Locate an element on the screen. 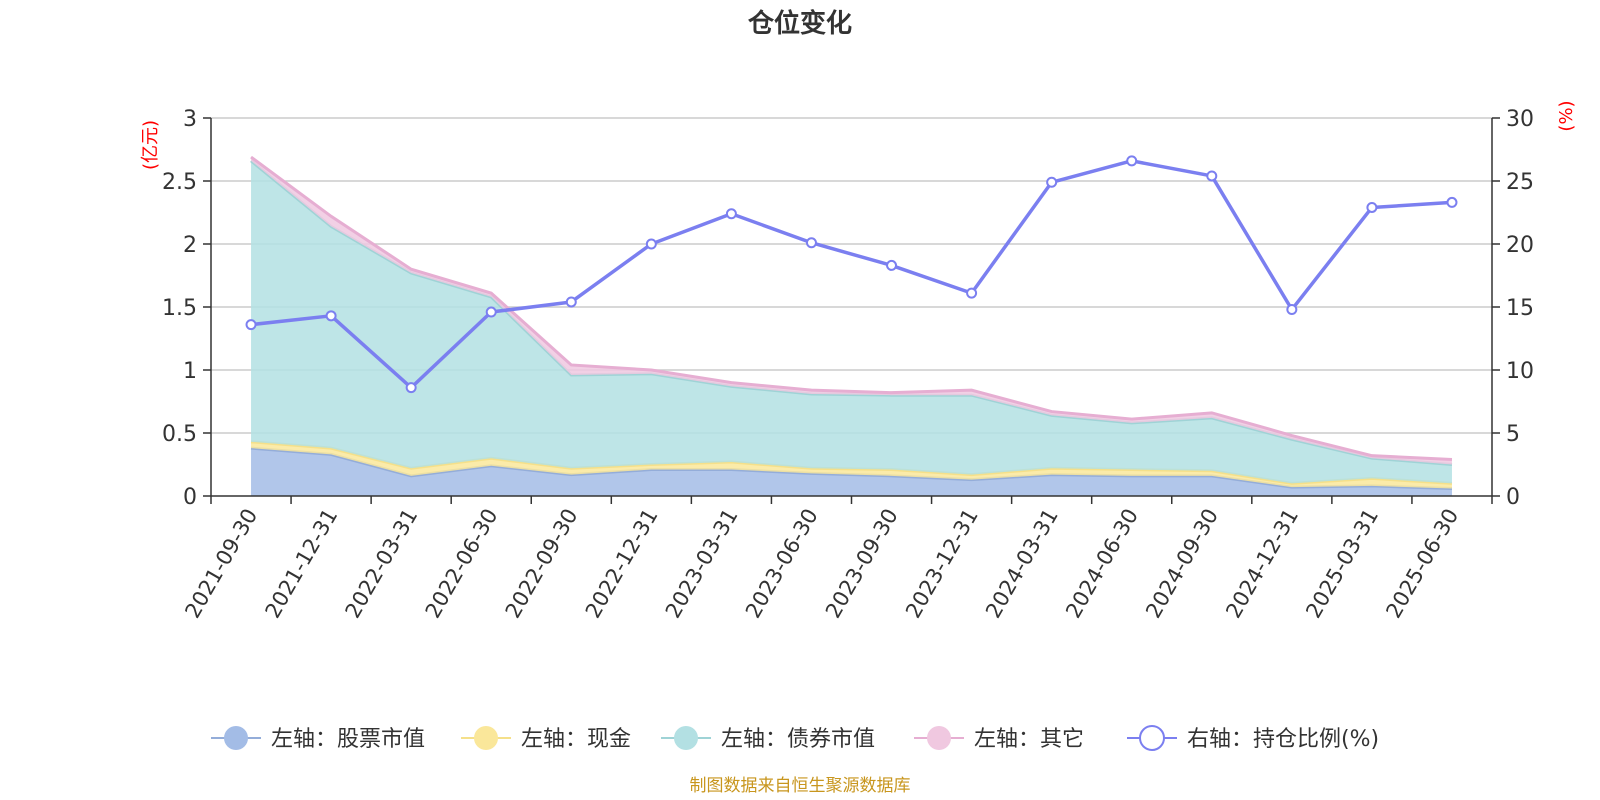  y-right-tick-label: 10 is located at coordinates (1520, 371).